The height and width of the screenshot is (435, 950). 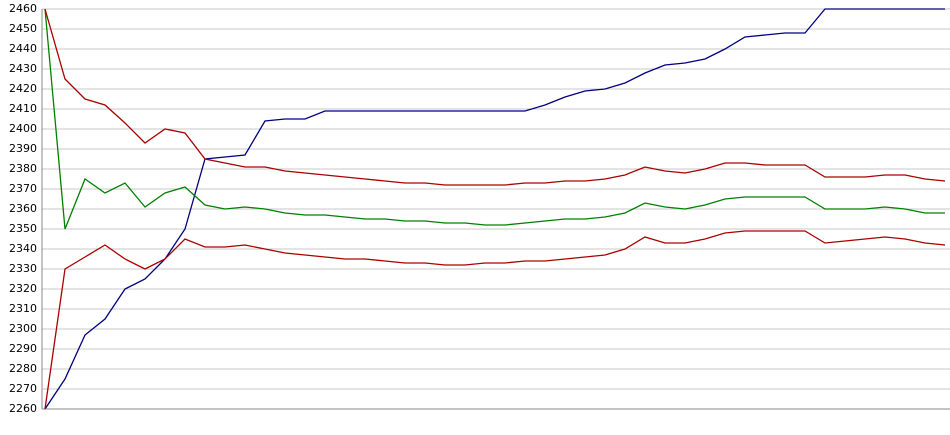 What do you see at coordinates (23, 188) in the screenshot?
I see `y-tick-label: 2370` at bounding box center [23, 188].